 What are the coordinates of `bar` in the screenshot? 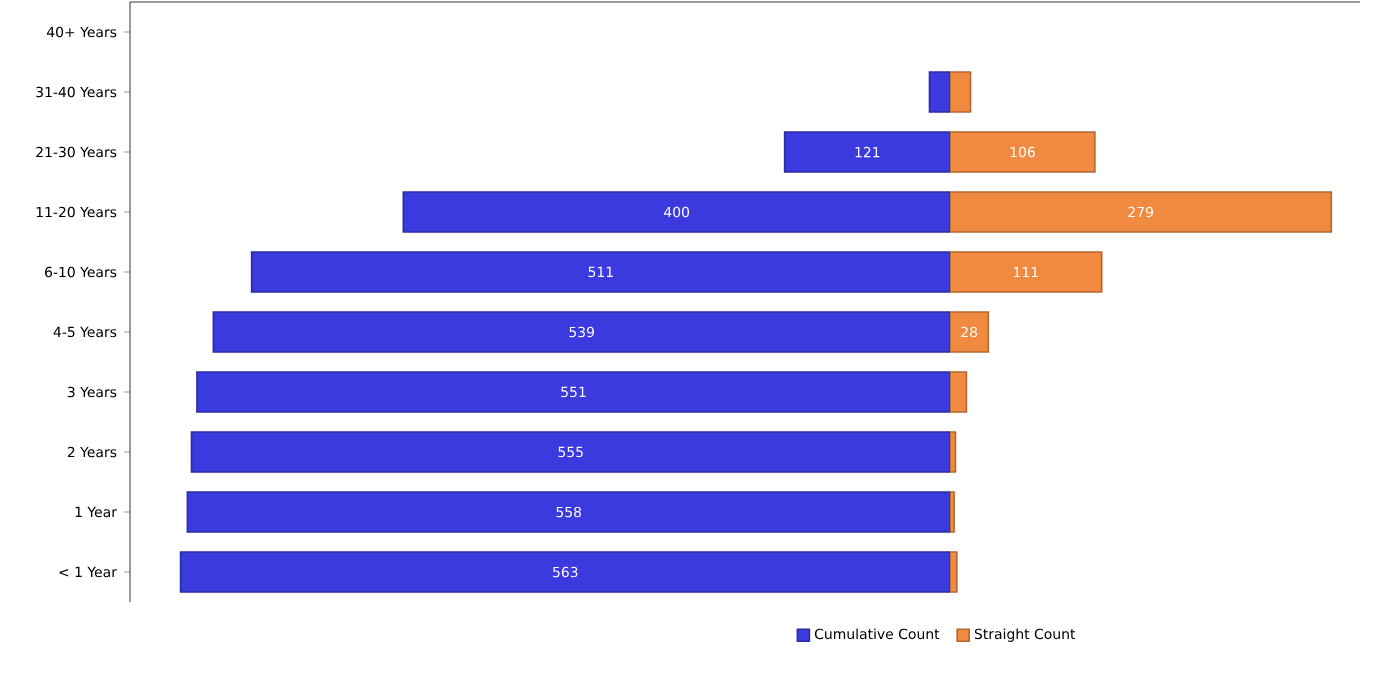 It's located at (1026, 272).